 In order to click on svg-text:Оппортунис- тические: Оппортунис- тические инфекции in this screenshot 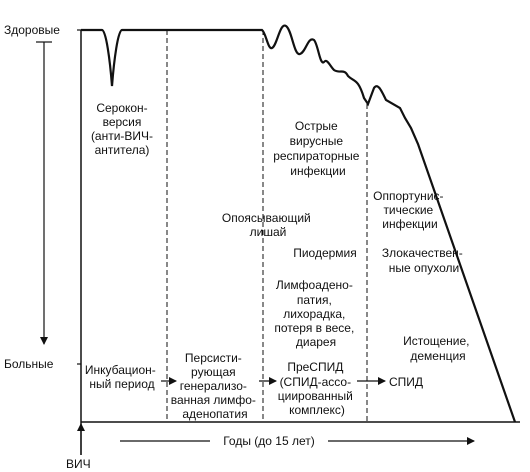, I will do `click(410, 210)`.